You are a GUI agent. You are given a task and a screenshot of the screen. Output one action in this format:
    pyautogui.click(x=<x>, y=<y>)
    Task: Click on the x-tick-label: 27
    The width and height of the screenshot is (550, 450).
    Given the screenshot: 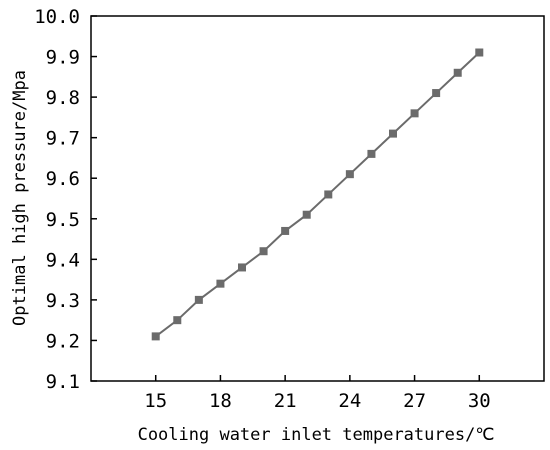 What is the action you would take?
    pyautogui.click(x=414, y=401)
    